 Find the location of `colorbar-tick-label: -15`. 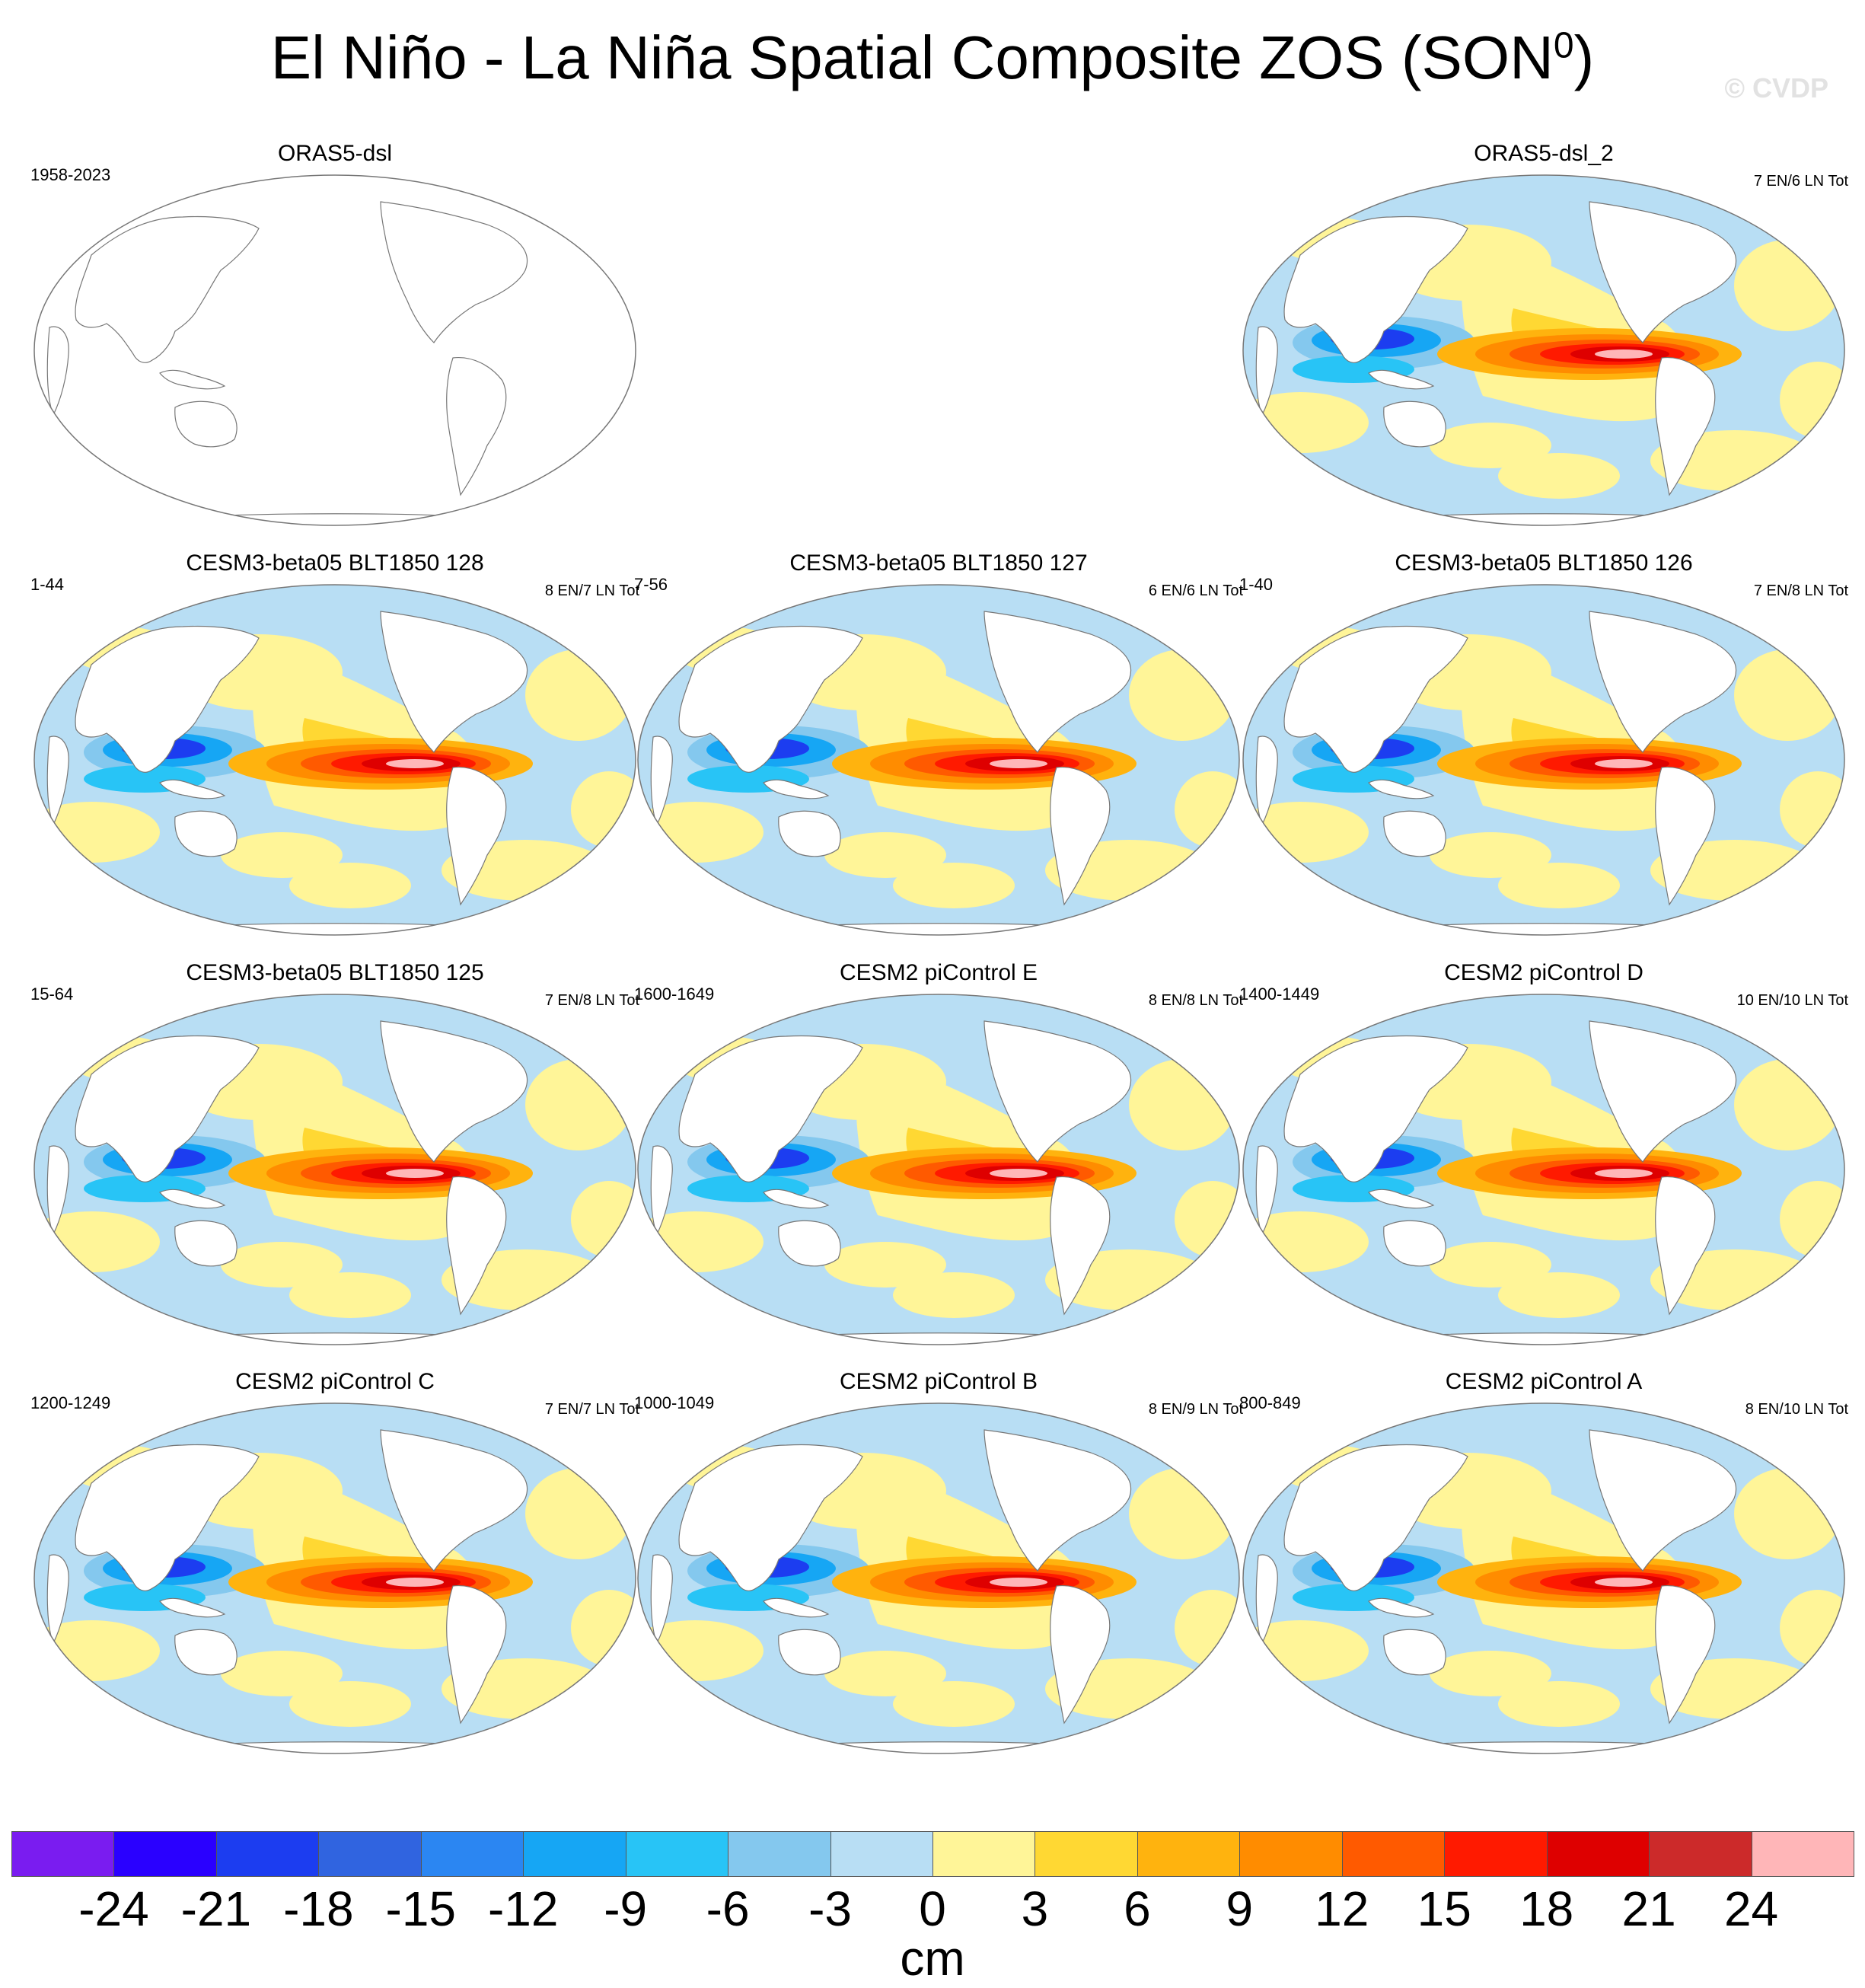

colorbar-tick-label: -15 is located at coordinates (421, 1908).